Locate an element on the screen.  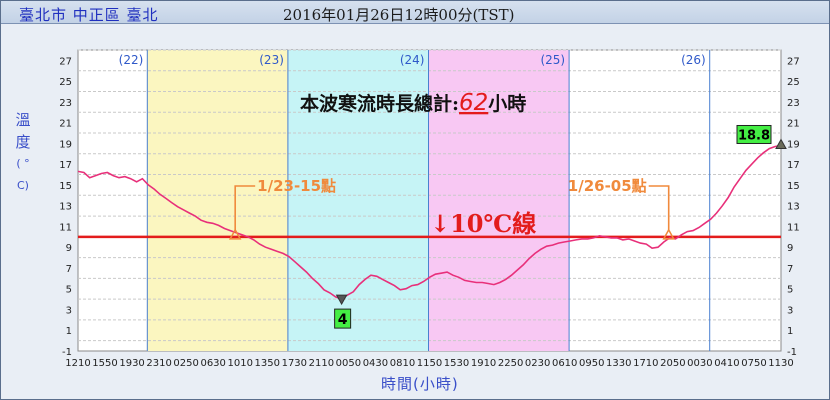
y-tick-right: 9 is located at coordinates (790, 248).